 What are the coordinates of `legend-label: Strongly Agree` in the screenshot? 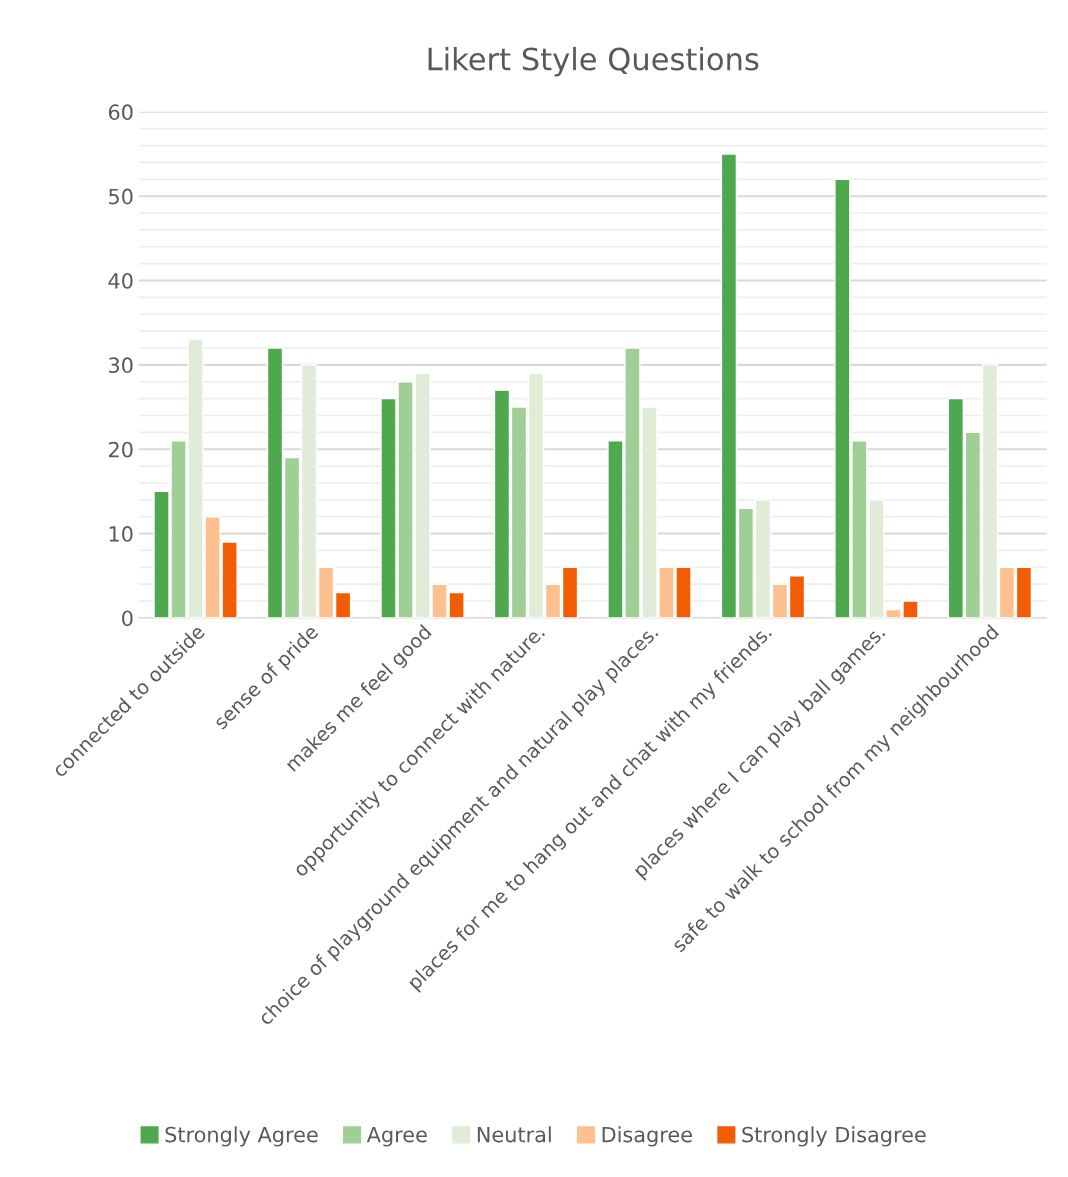 It's located at (241, 1136).